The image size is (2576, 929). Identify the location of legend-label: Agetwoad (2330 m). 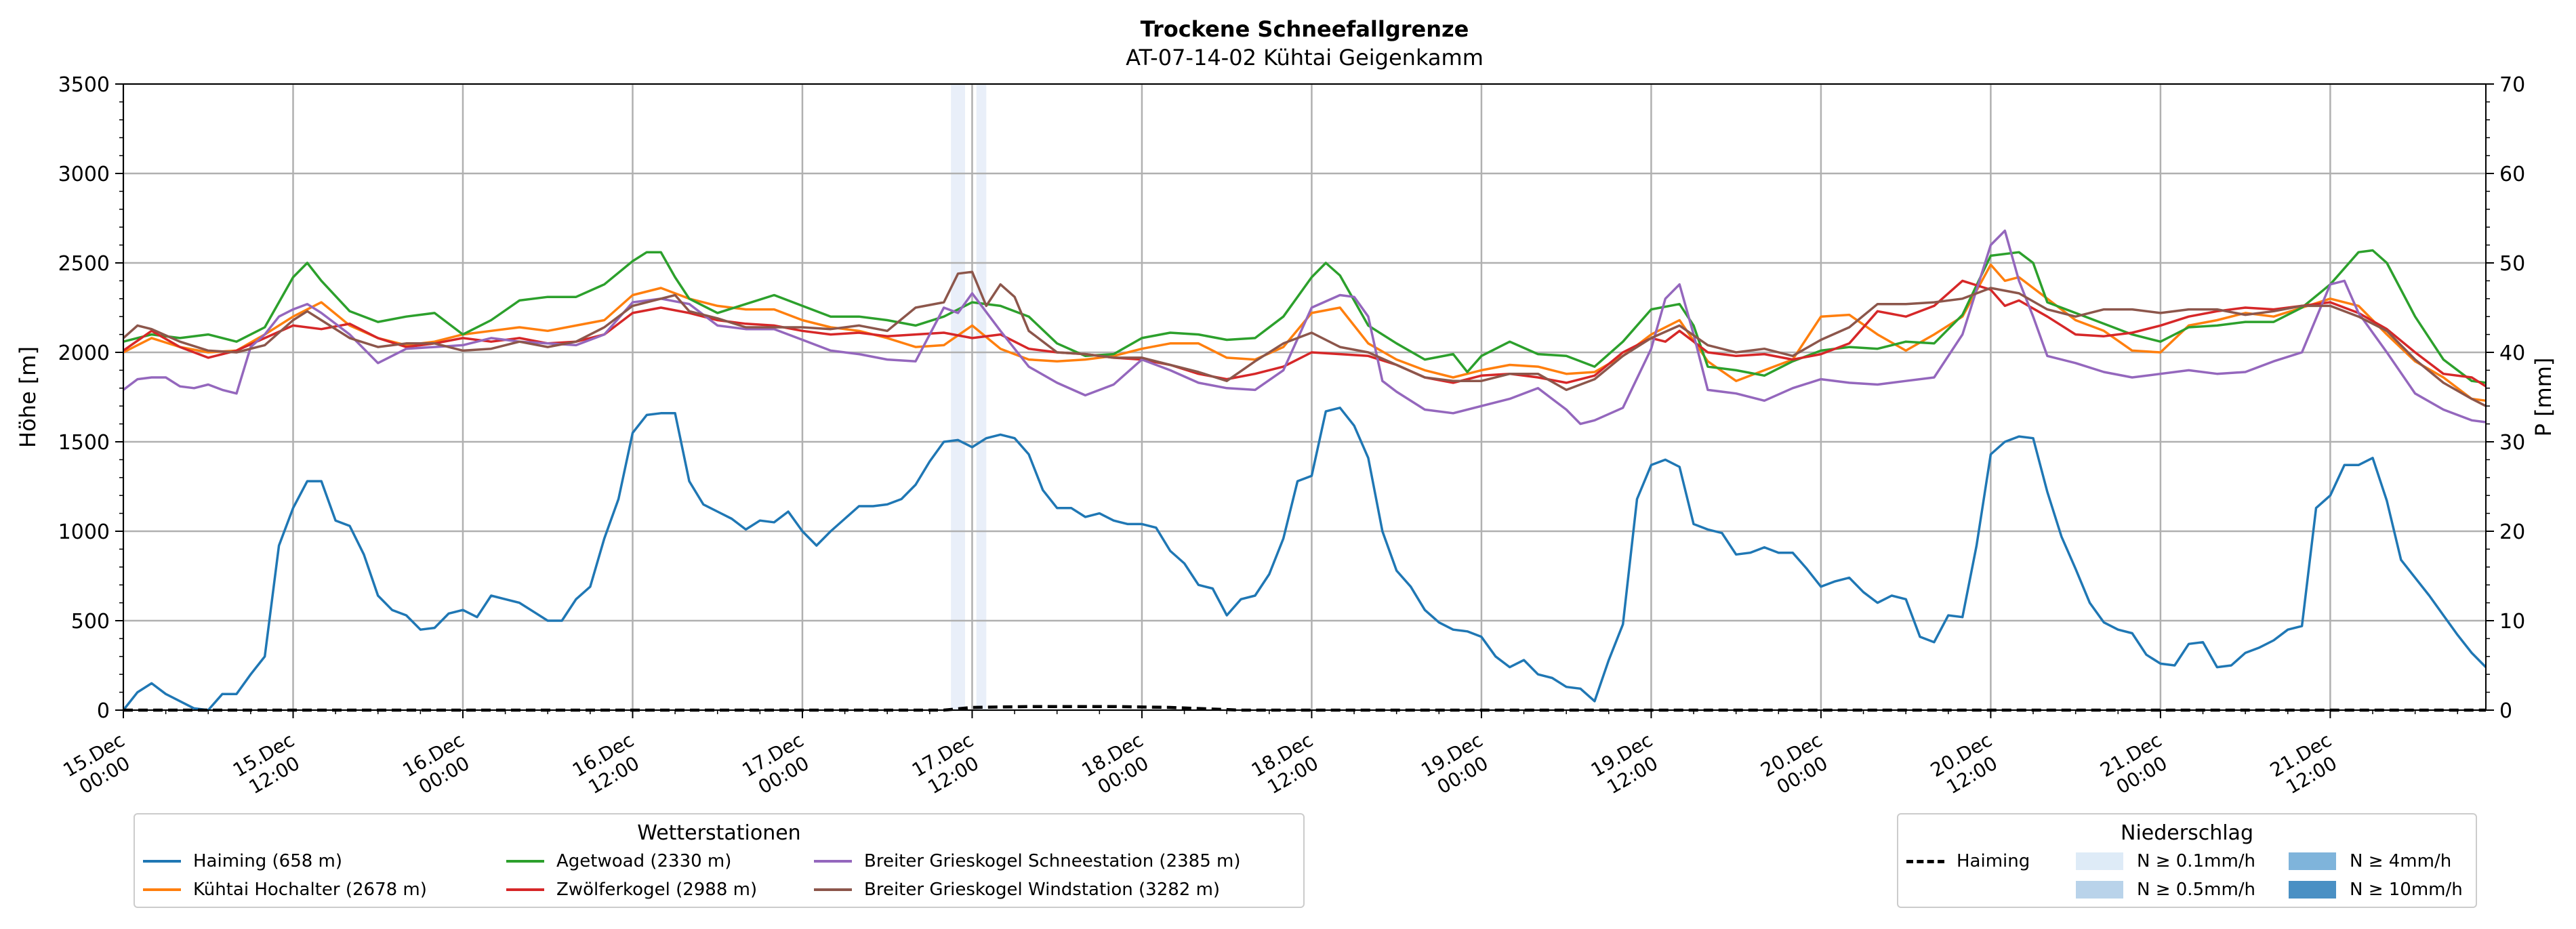
(644, 861).